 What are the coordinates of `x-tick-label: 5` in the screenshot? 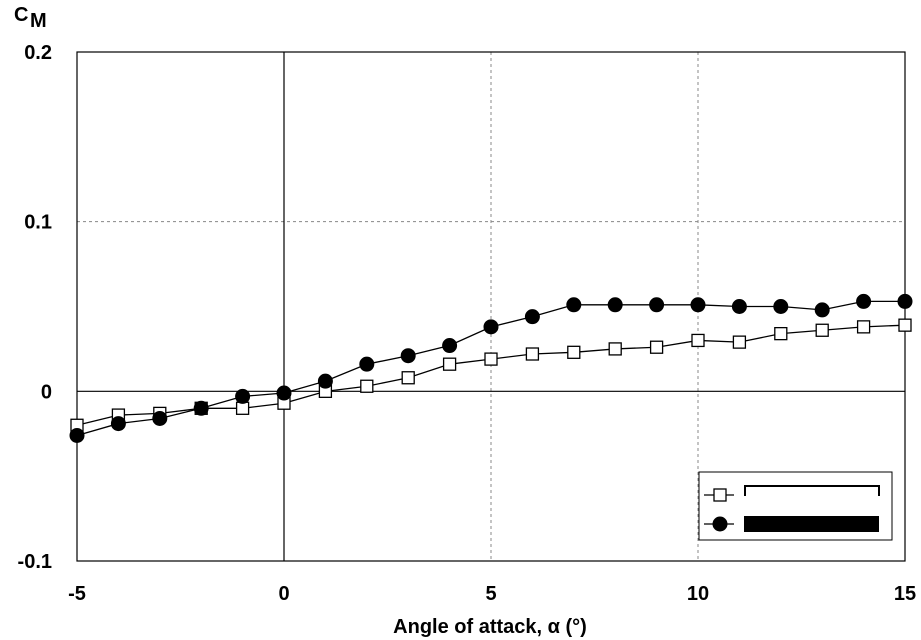 It's located at (490, 594).